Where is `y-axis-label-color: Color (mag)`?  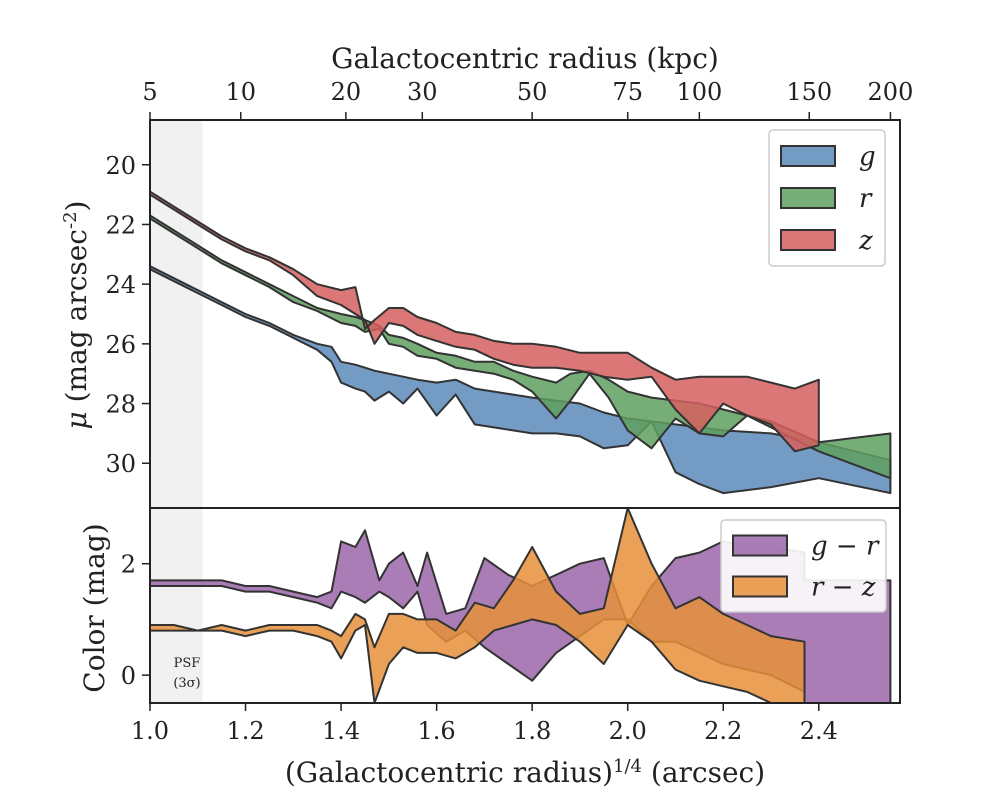
y-axis-label-color: Color (mag) is located at coordinates (94, 607).